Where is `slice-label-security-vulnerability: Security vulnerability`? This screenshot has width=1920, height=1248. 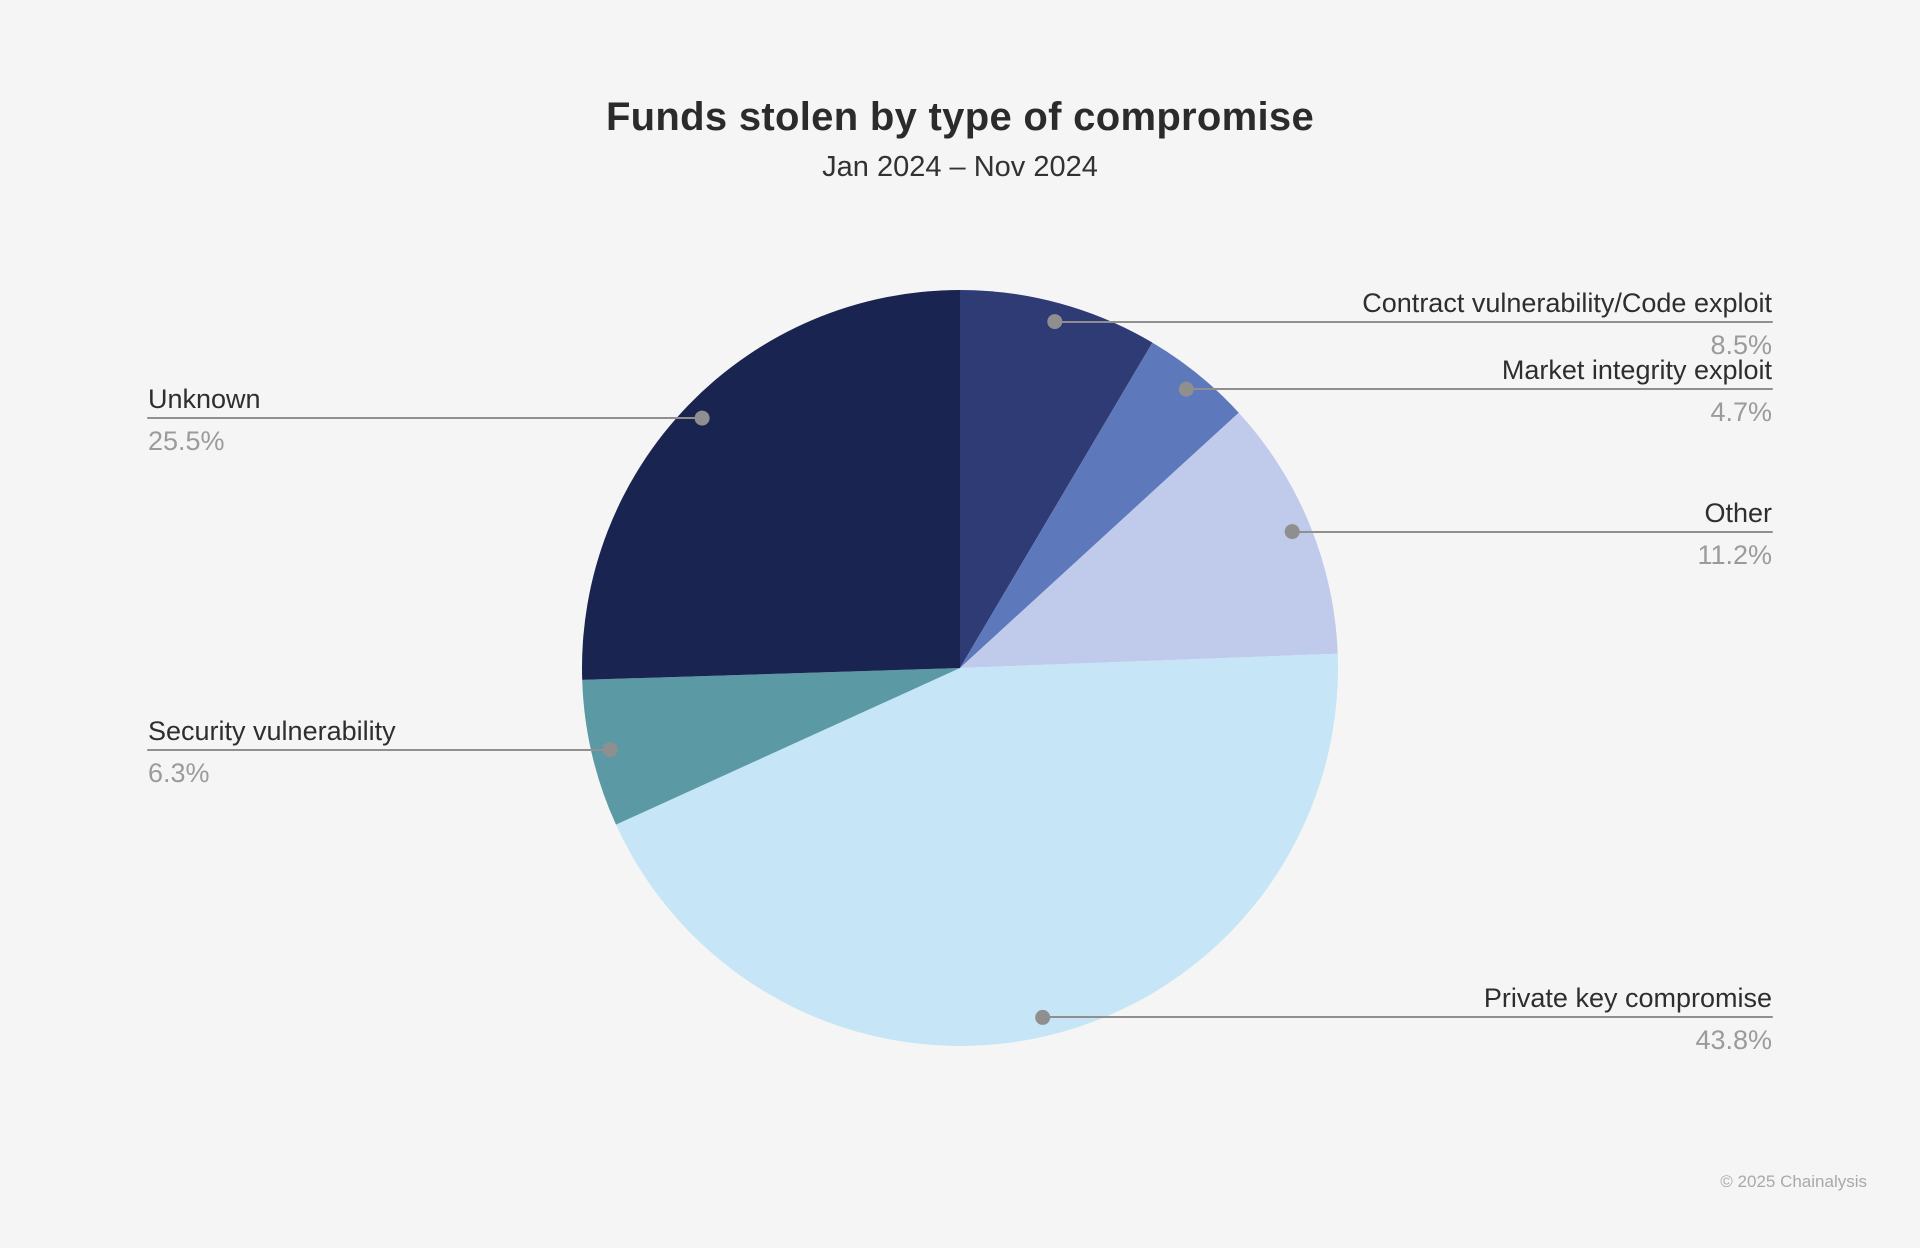 slice-label-security-vulnerability: Security vulnerability is located at coordinates (272, 731).